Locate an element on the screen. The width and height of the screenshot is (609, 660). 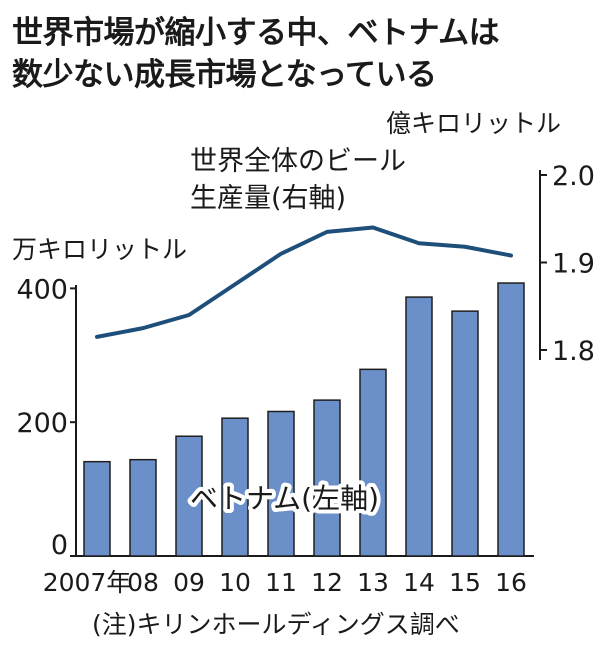
bar-series-label: ベトナム(左軸) is located at coordinates (284, 498).